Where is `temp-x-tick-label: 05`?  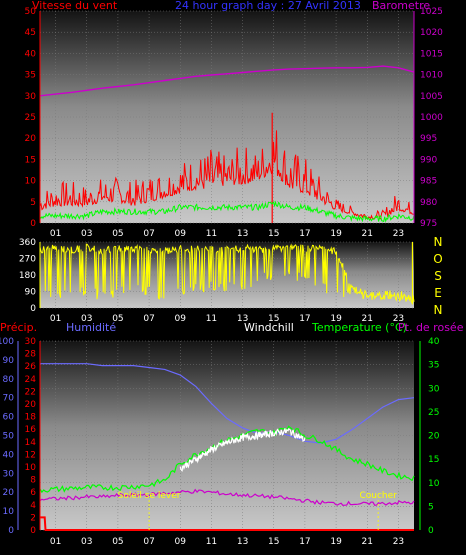
temp-x-tick-label: 05 is located at coordinates (117, 542).